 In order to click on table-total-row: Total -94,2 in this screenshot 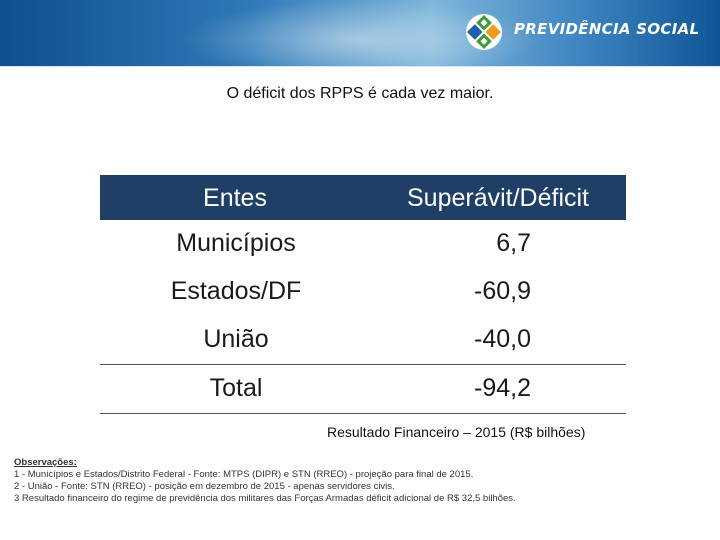, I will do `click(363, 389)`.